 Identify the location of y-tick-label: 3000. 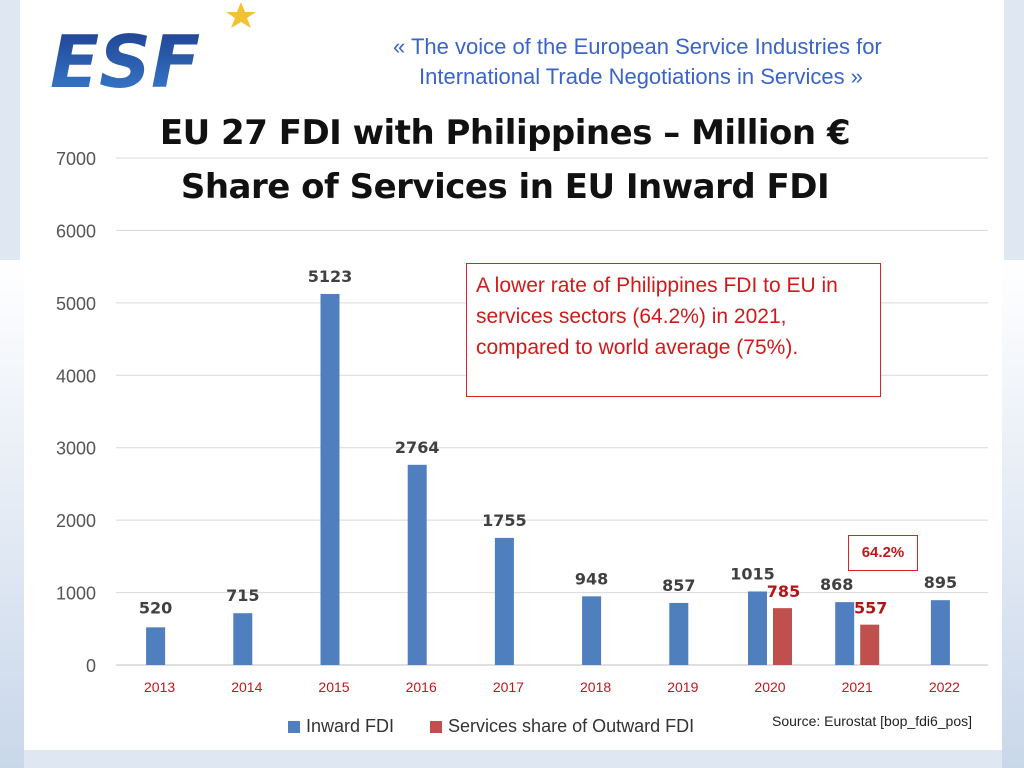
(76, 449).